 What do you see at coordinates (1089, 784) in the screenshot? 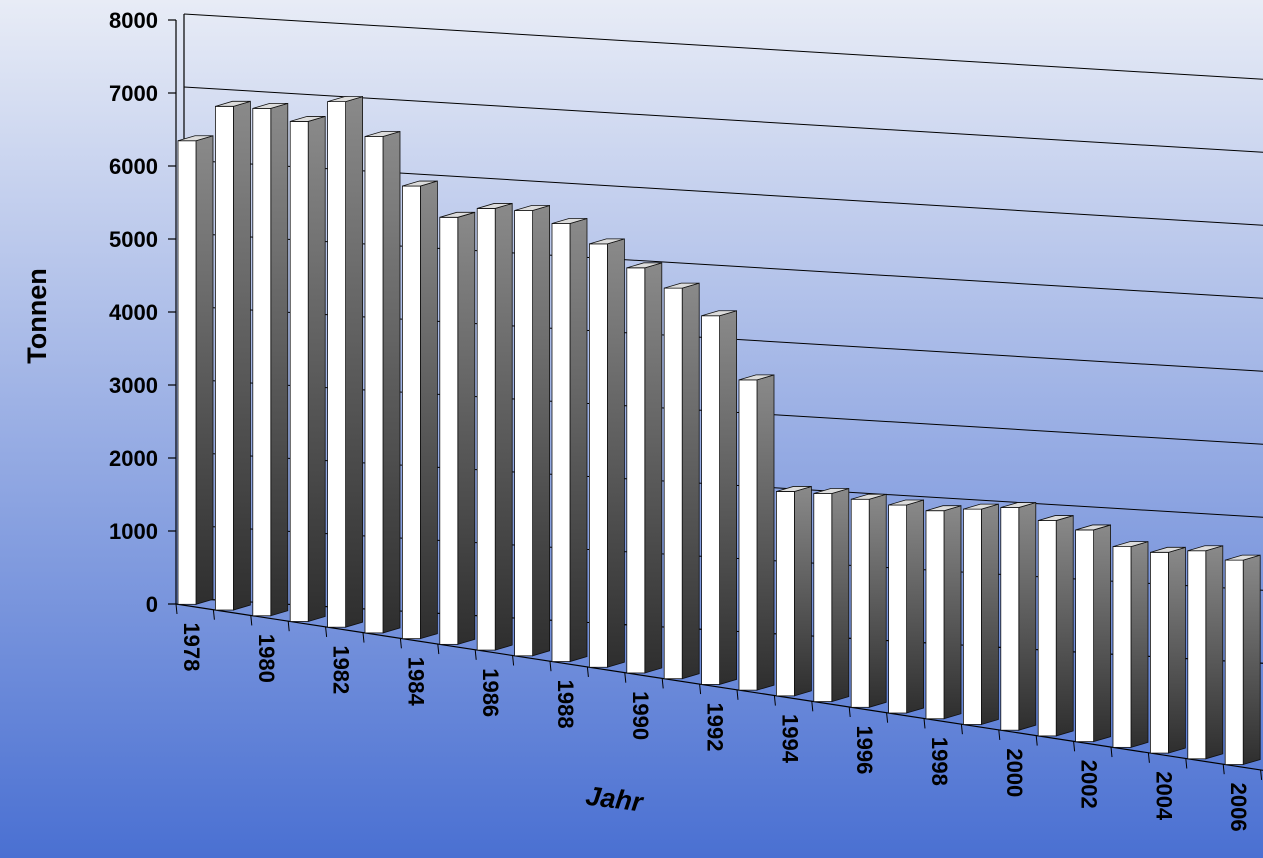
I see `x-tick-label: 2002` at bounding box center [1089, 784].